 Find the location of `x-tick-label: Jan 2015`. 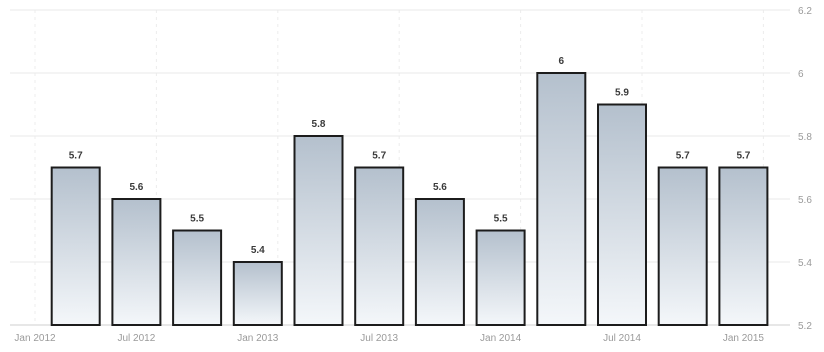

x-tick-label: Jan 2015 is located at coordinates (744, 338).